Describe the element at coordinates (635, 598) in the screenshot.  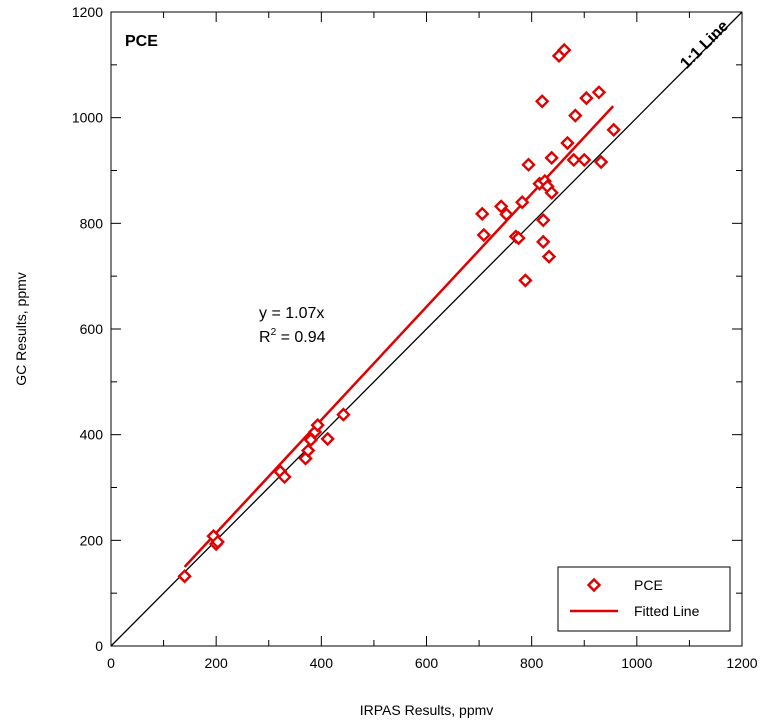
I see `legend-entries: PCE Fitted Line` at that location.